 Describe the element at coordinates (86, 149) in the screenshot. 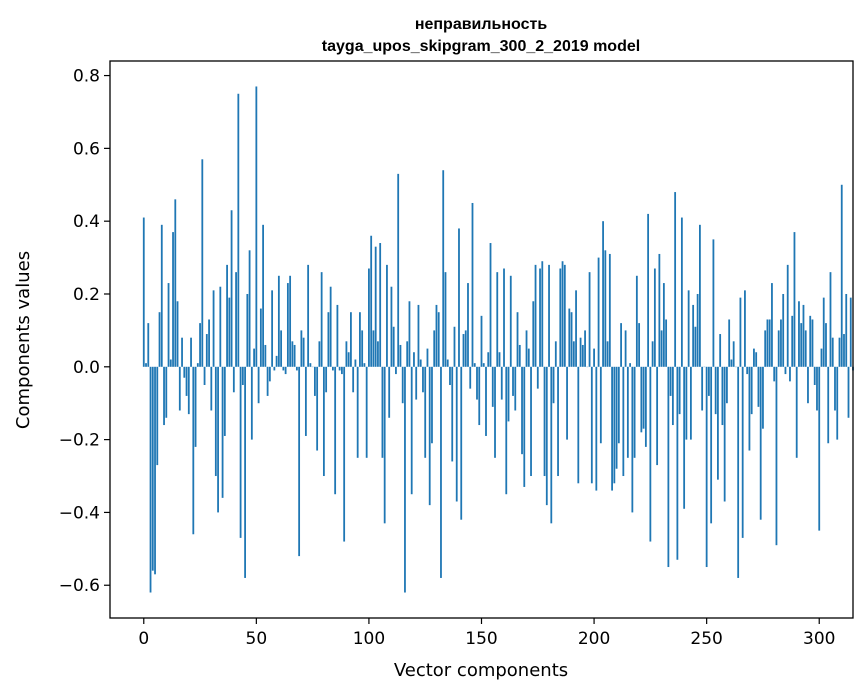

I see `y-tick-label: 0.6` at that location.